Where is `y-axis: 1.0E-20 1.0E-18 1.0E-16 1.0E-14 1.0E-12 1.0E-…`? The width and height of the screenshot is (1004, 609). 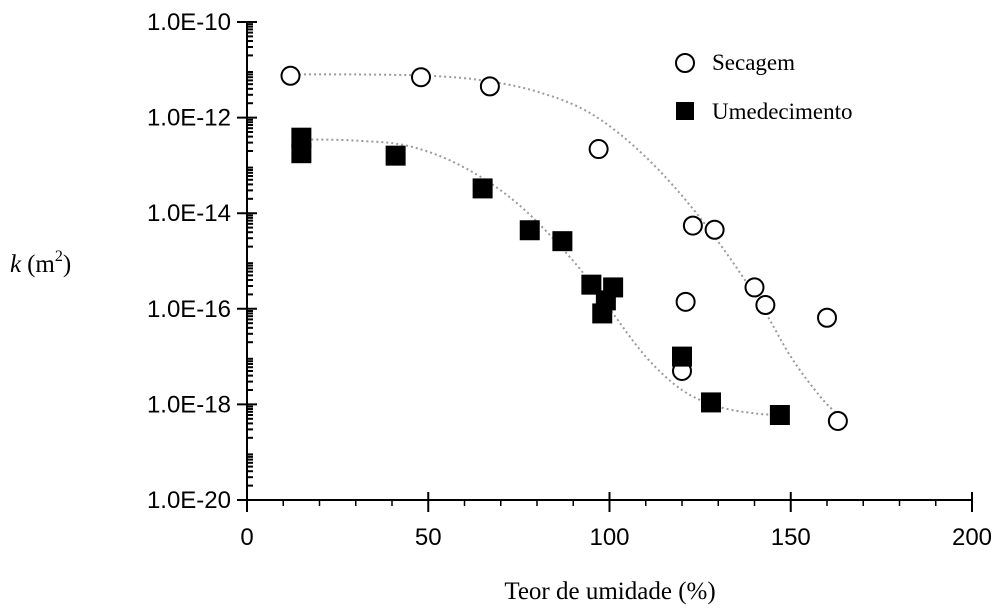
y-axis: 1.0E-20 1.0E-18 1.0E-16 1.0E-14 1.0E-12 1.0E-… is located at coordinates (202, 261).